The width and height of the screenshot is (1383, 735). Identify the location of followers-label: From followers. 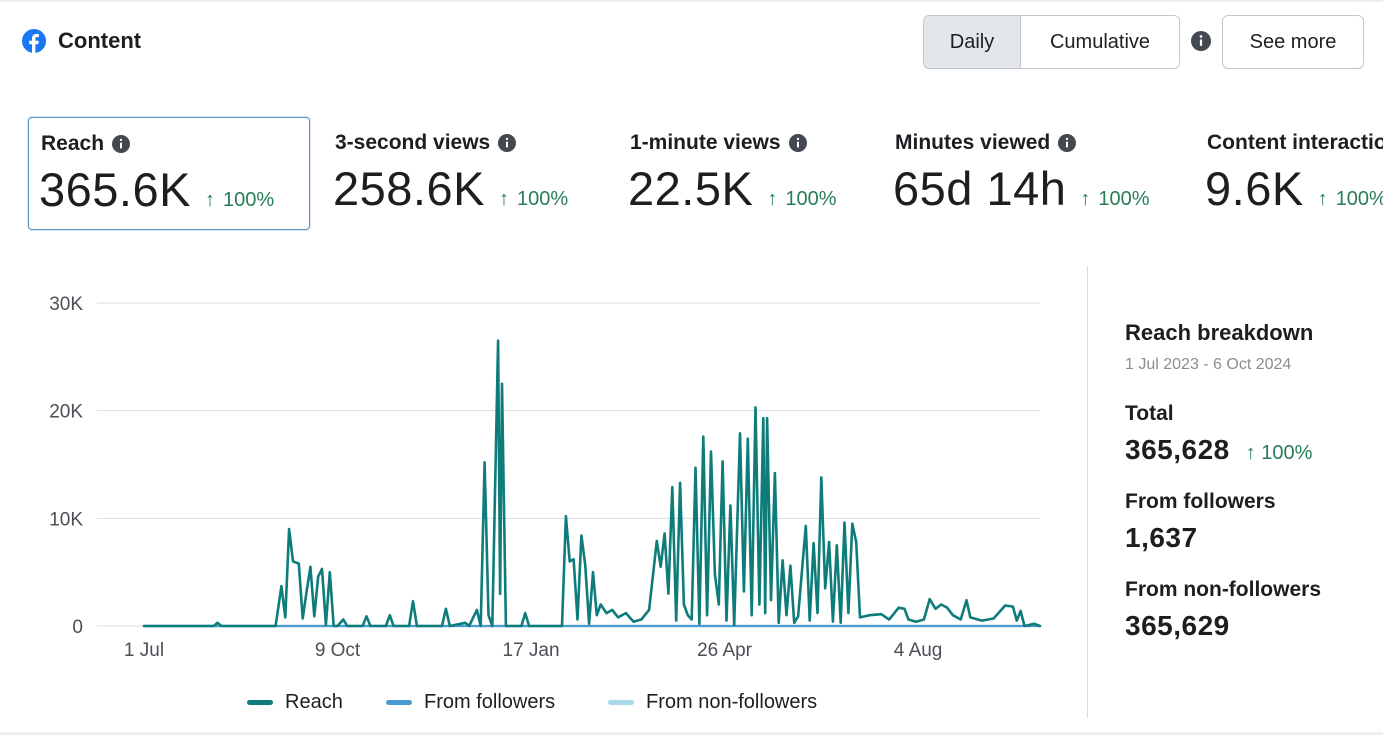
(1200, 501).